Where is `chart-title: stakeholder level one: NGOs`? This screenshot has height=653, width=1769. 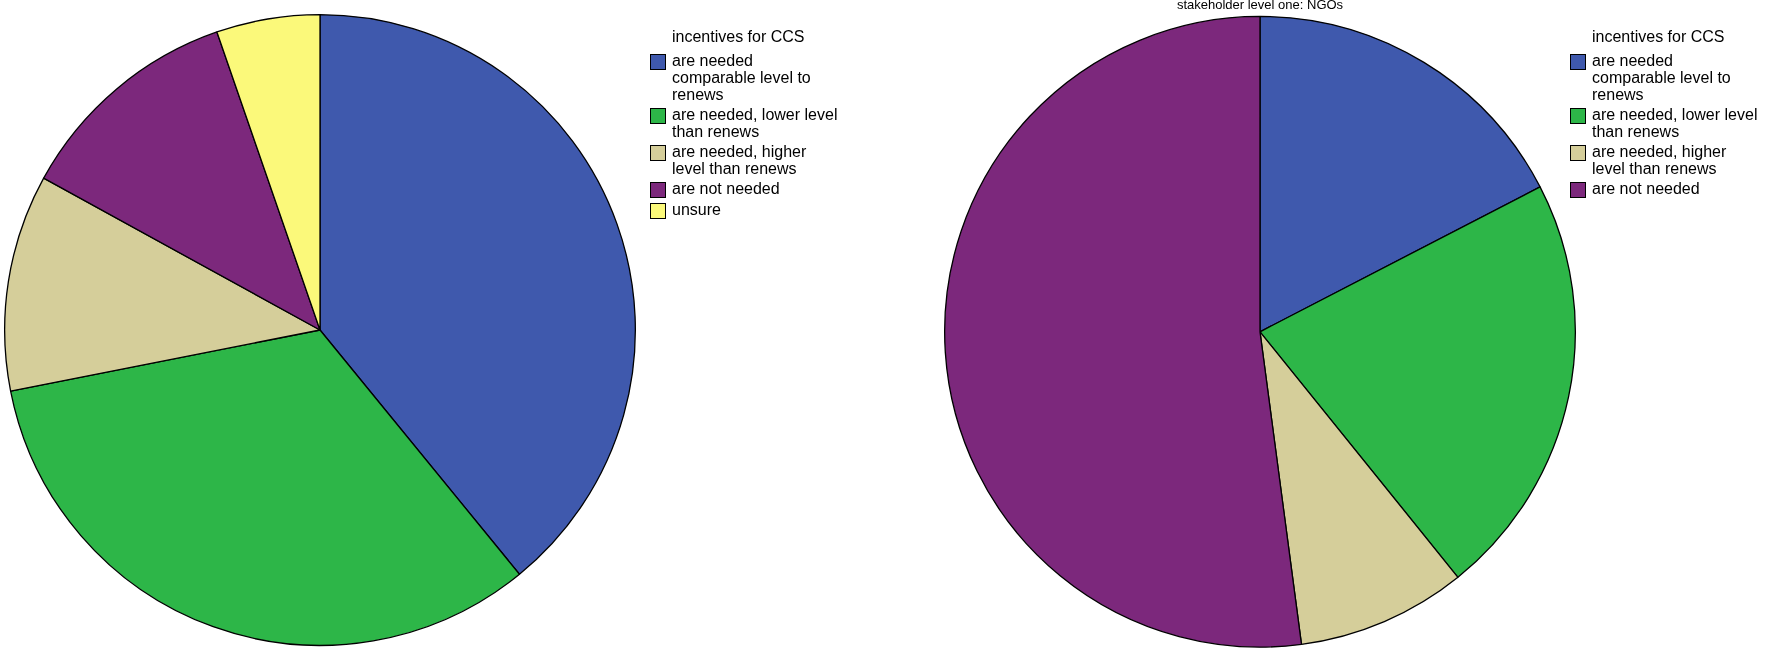
chart-title: stakeholder level one: NGOs is located at coordinates (1260, 6).